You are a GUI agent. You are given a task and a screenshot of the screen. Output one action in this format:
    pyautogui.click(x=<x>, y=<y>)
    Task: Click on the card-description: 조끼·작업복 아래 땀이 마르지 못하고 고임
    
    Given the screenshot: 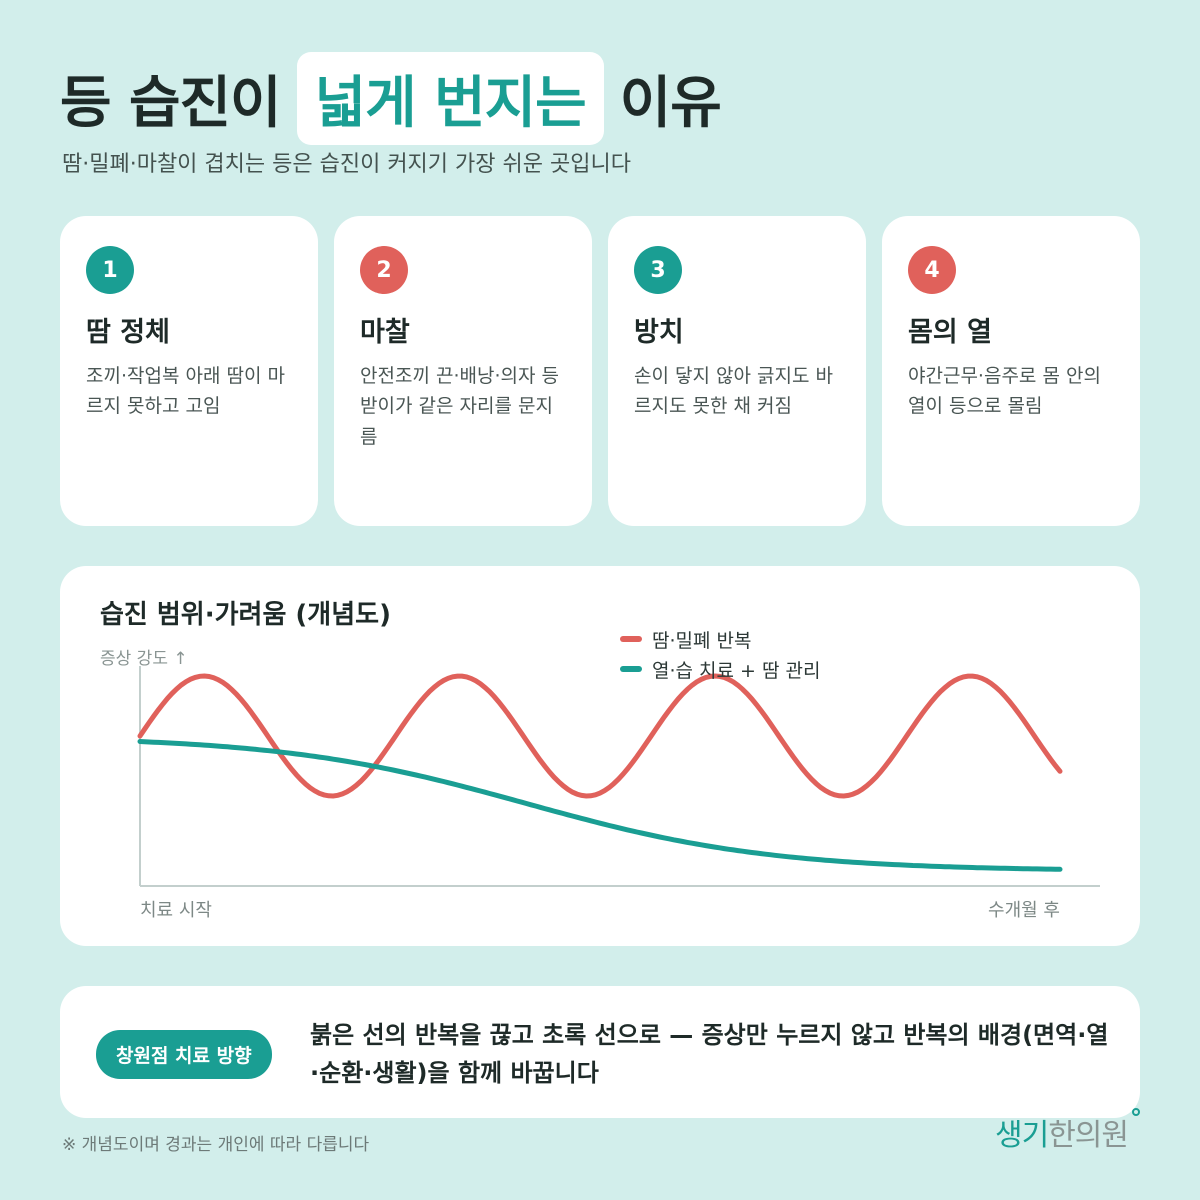 What is the action you would take?
    pyautogui.click(x=185, y=391)
    